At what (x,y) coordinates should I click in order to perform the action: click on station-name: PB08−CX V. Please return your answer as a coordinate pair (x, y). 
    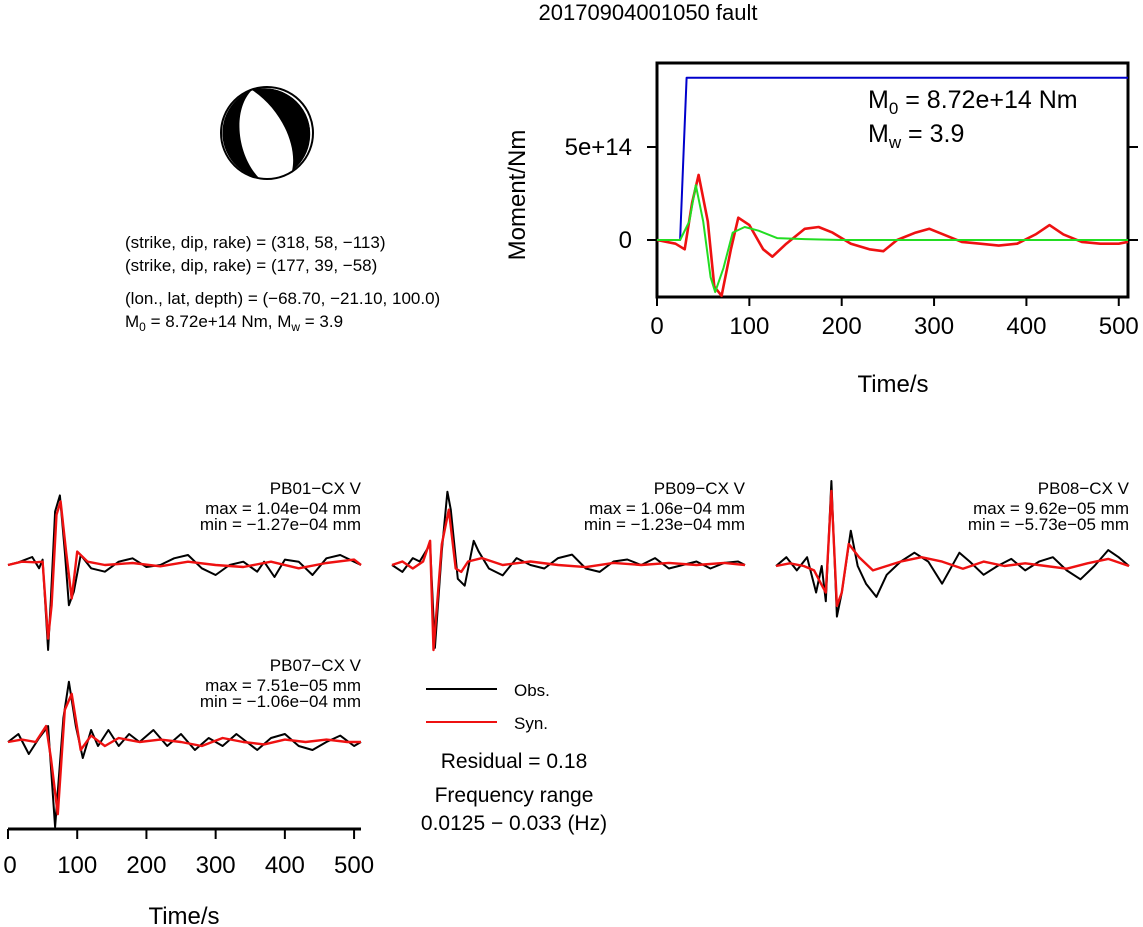
    Looking at the image, I should click on (1084, 488).